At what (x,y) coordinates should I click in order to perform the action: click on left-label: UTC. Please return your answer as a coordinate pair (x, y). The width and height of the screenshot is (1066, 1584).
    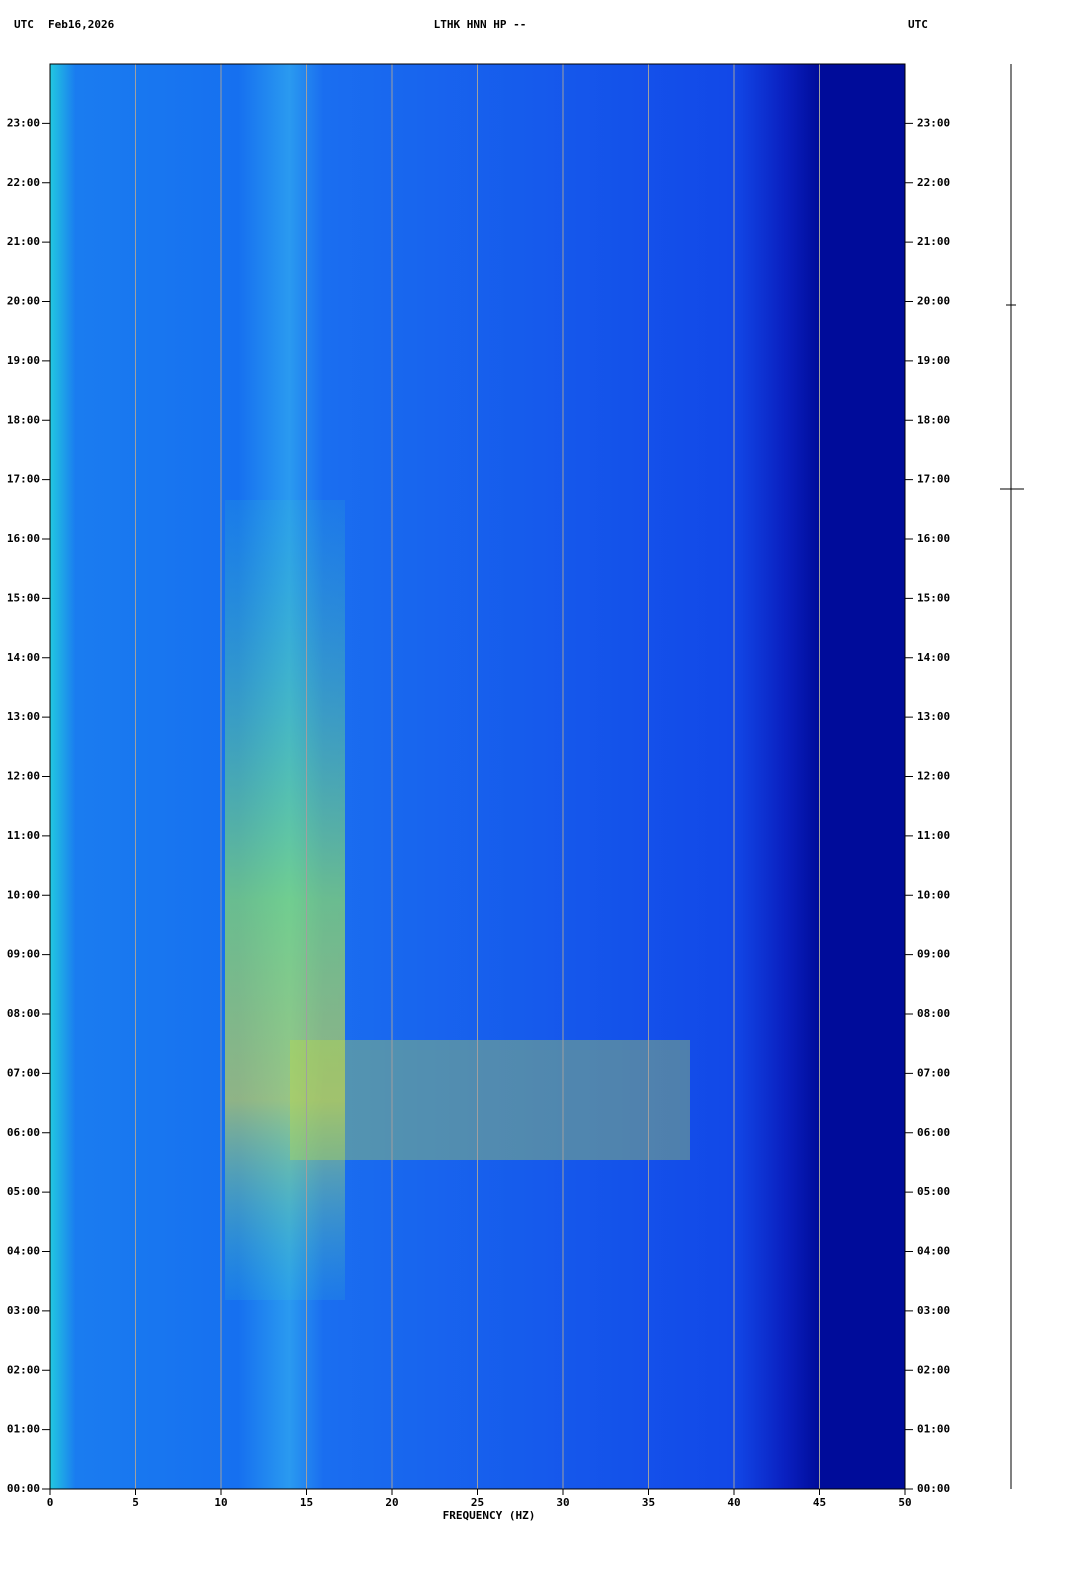
    Looking at the image, I should click on (24, 24).